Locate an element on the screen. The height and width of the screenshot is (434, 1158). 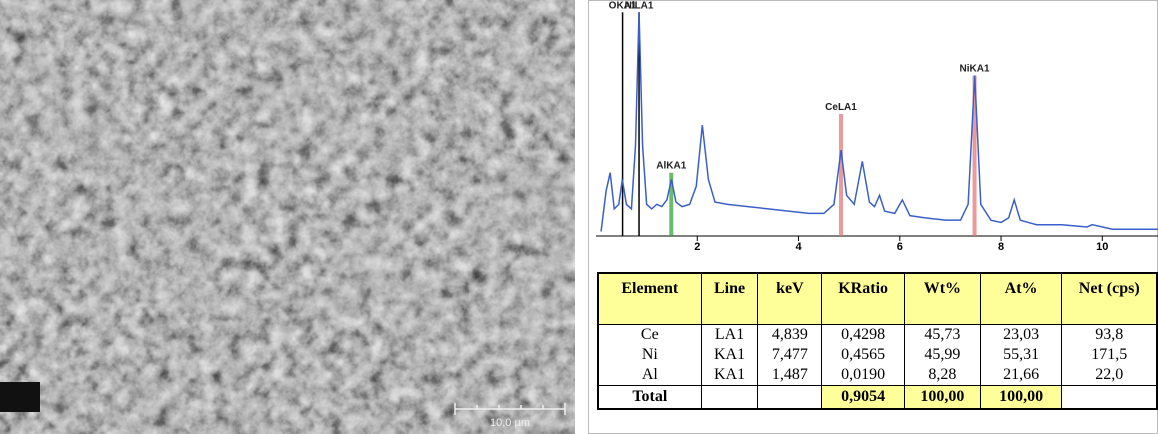
x-tick-label: 10 is located at coordinates (1102, 247).